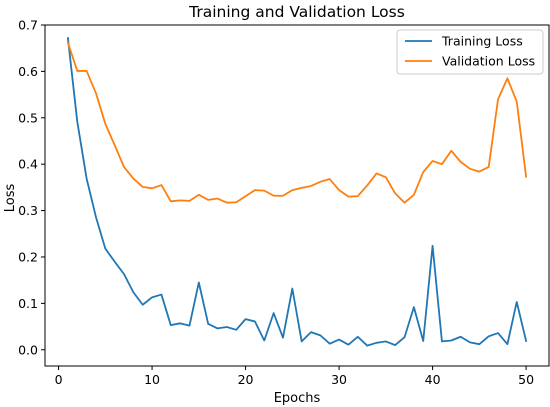  What do you see at coordinates (28, 164) in the screenshot?
I see `y-tick-label: 0.4` at bounding box center [28, 164].